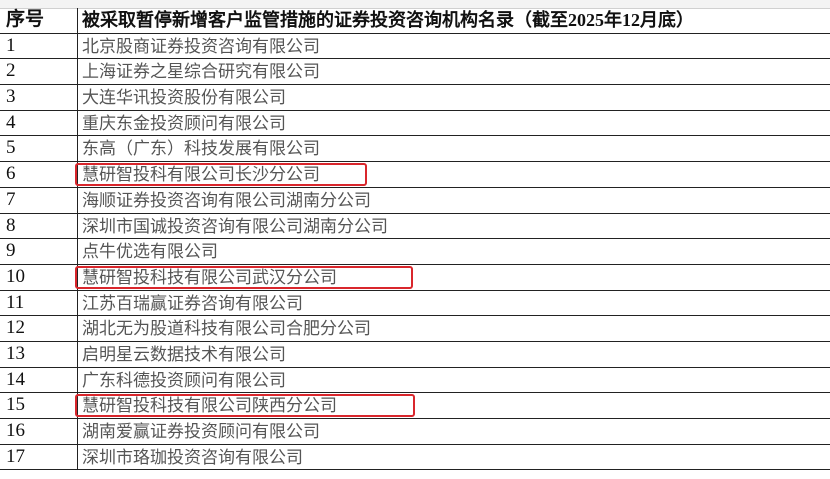 Image resolution: width=830 pixels, height=479 pixels. Describe the element at coordinates (415, 72) in the screenshot. I see `table-row: 2 上海证券之星综合研究有限公司` at that location.